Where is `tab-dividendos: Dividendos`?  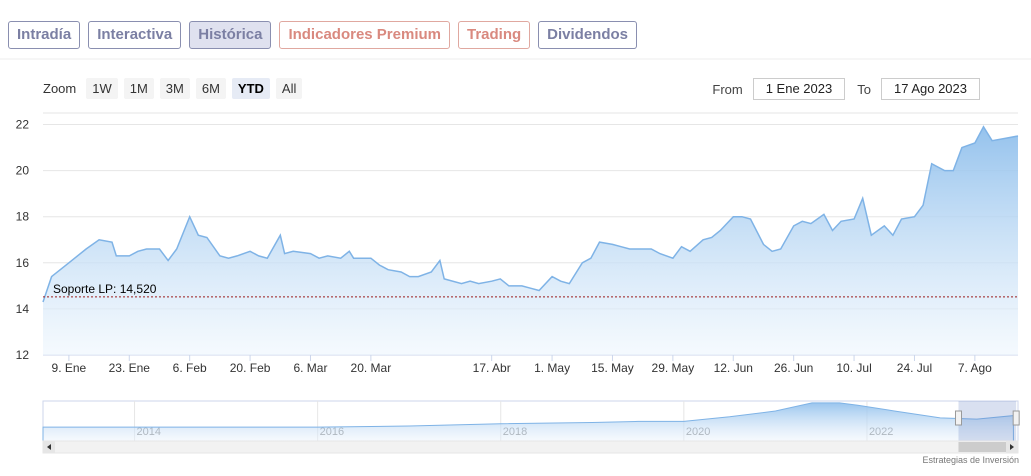
tab-dividendos: Dividendos is located at coordinates (588, 35).